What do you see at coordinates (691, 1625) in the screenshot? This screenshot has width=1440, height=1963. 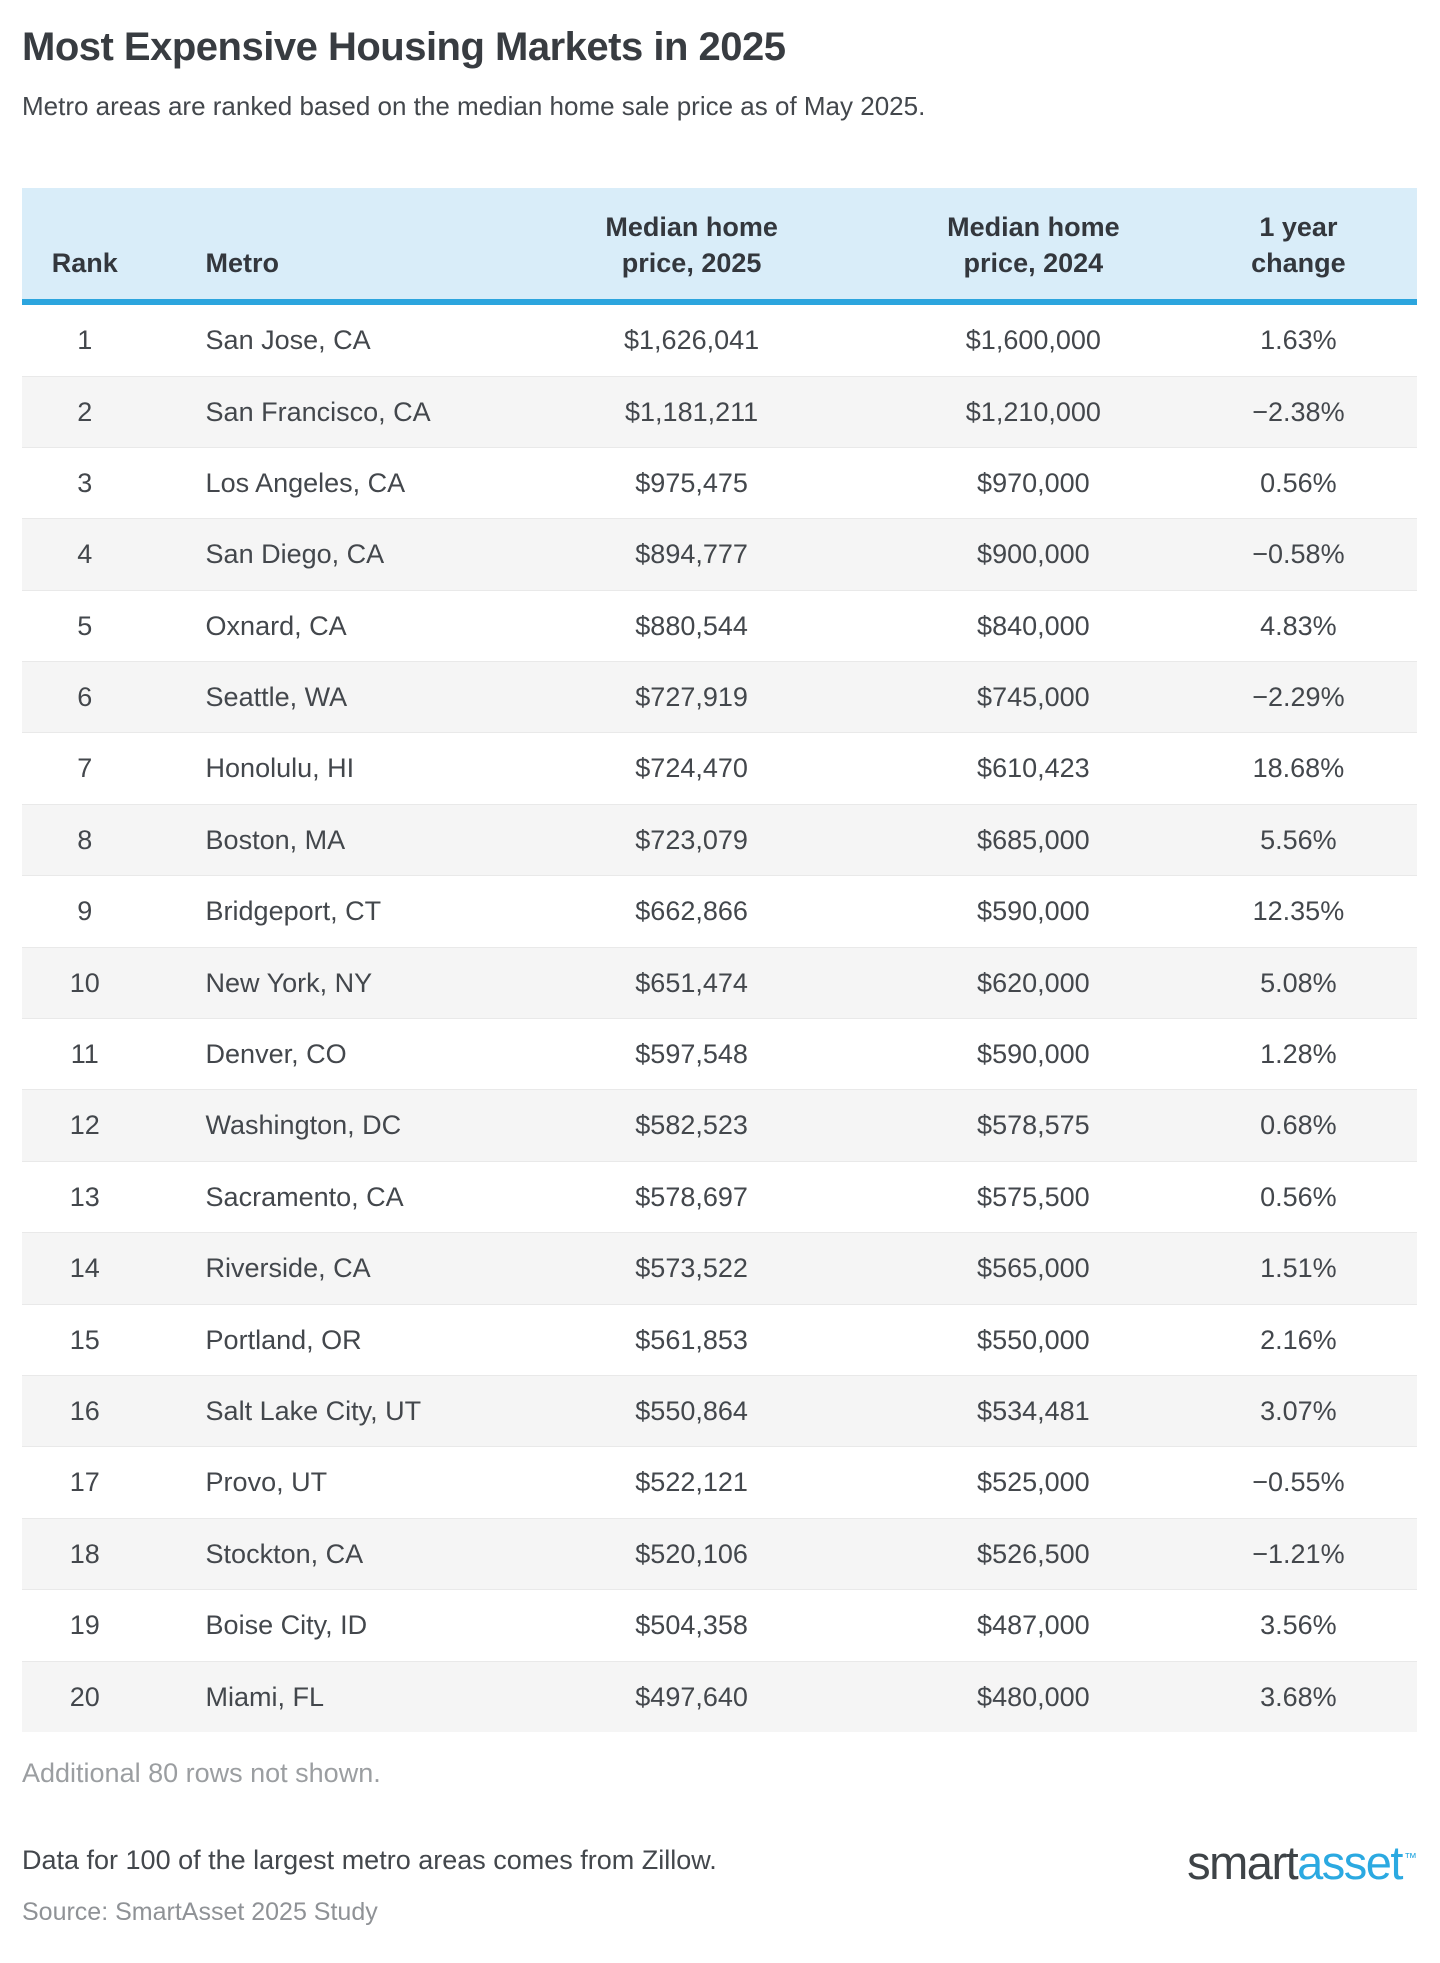 I see `cell-price-2025: $504,358` at bounding box center [691, 1625].